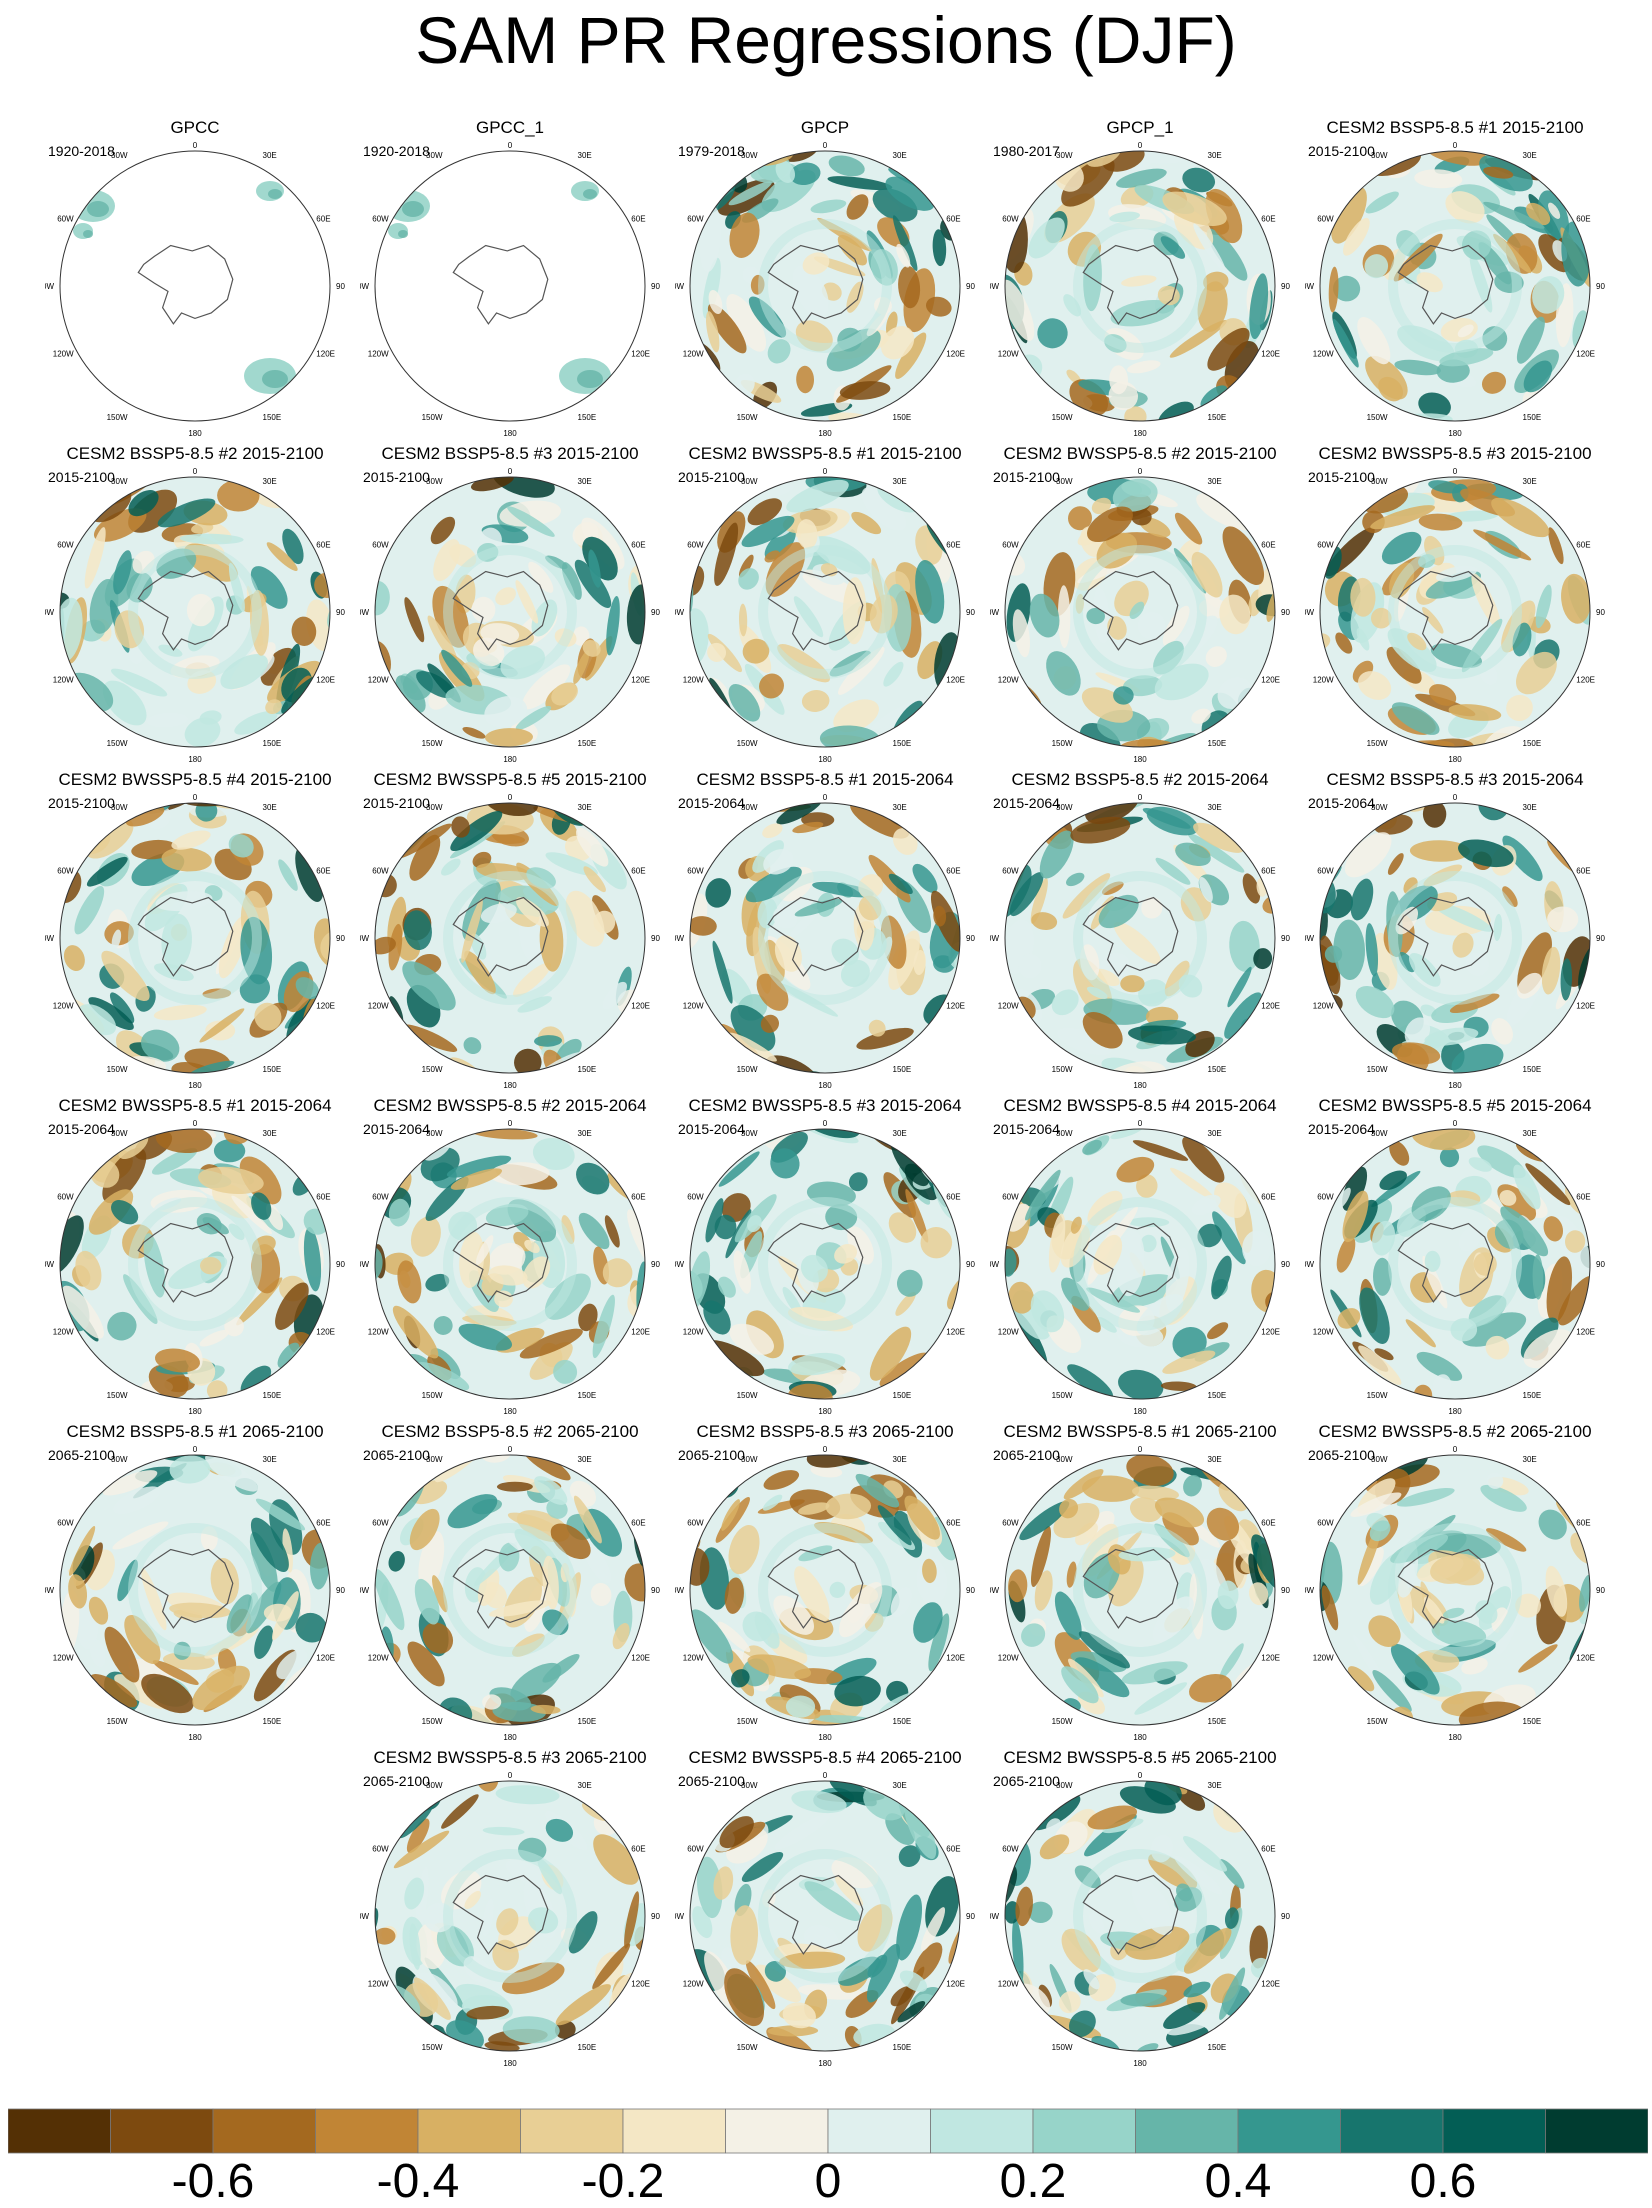 The height and width of the screenshot is (2208, 1652). I want to click on panel-title: CESM2 BWSSP5-8.5 #5 2015-2100, so click(510, 779).